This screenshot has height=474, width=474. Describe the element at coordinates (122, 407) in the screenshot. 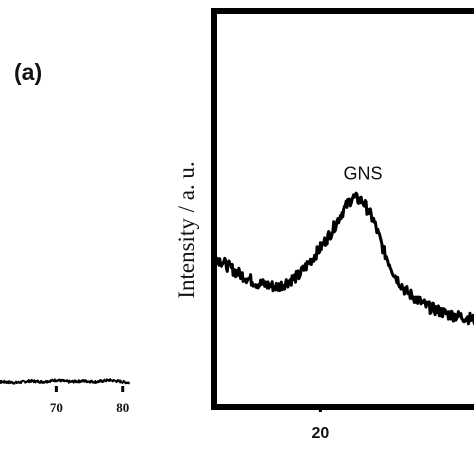

I see `x-tick-label: 80` at that location.